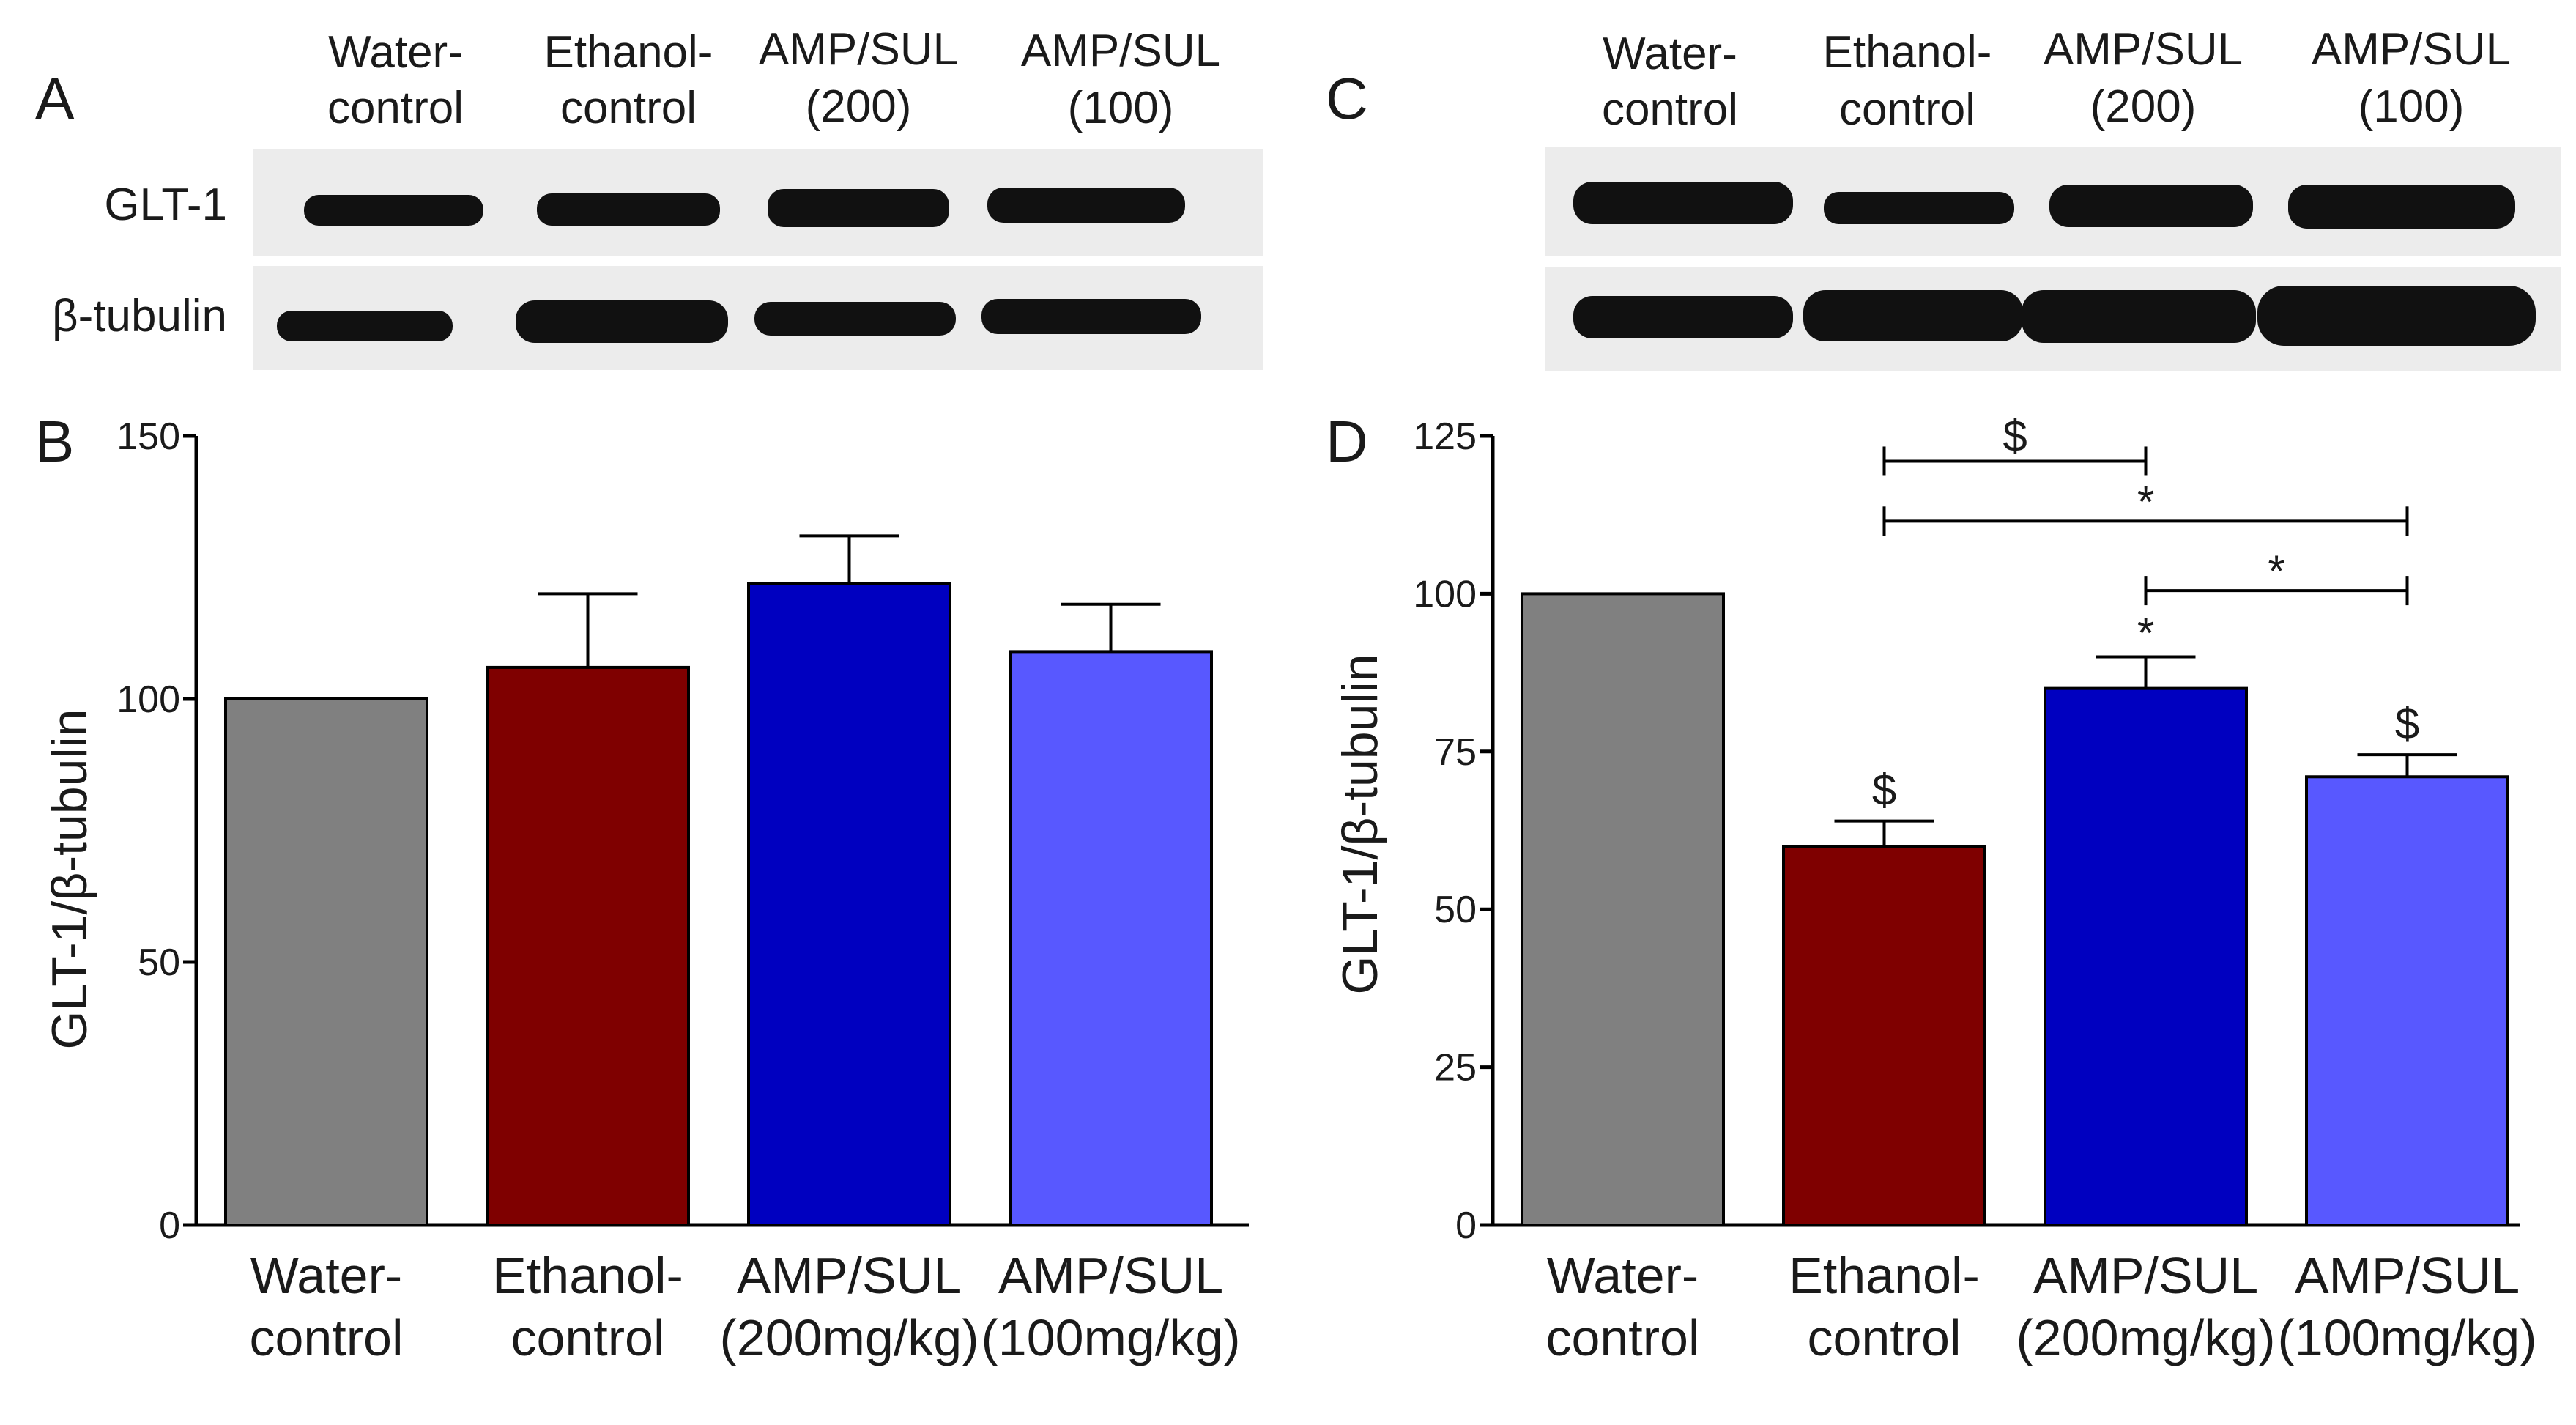 The height and width of the screenshot is (1425, 2576). Describe the element at coordinates (1907, 110) in the screenshot. I see `blot-c-lane-2-line2: control` at that location.